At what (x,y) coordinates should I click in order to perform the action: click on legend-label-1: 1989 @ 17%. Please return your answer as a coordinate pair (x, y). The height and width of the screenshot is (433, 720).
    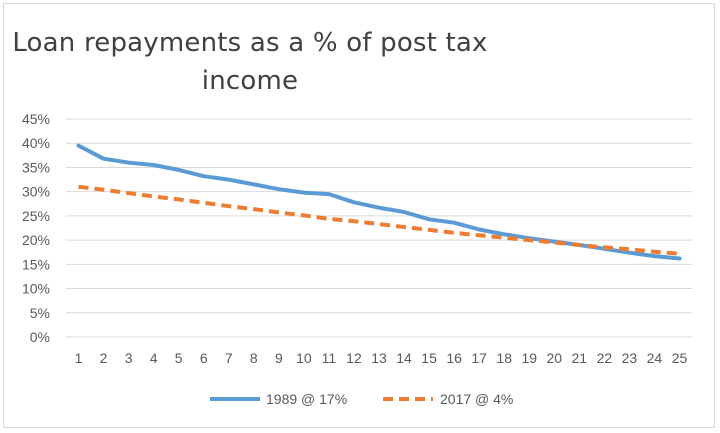
    Looking at the image, I should click on (306, 399).